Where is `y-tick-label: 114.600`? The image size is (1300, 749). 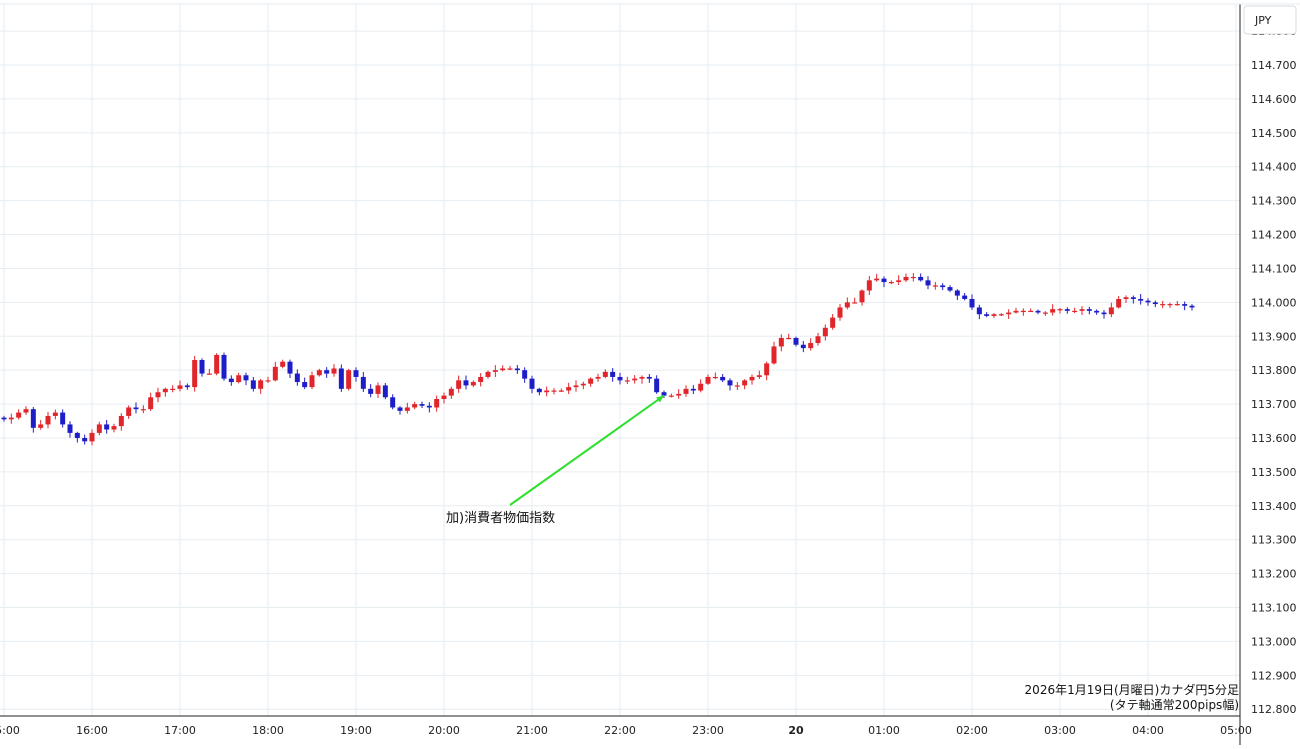 y-tick-label: 114.600 is located at coordinates (1274, 99).